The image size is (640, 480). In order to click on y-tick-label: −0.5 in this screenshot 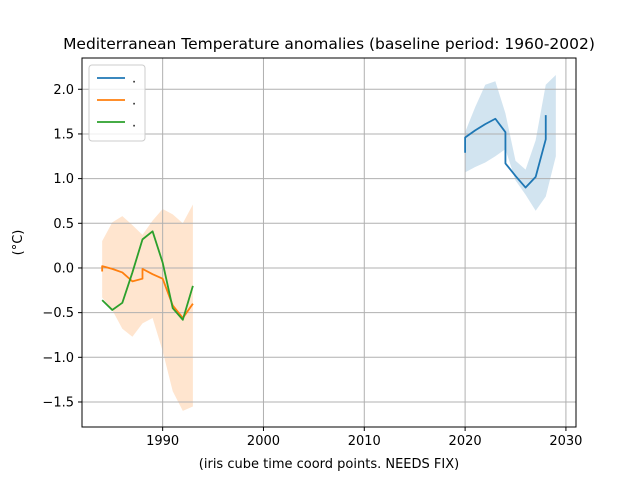, I will do `click(58, 313)`.